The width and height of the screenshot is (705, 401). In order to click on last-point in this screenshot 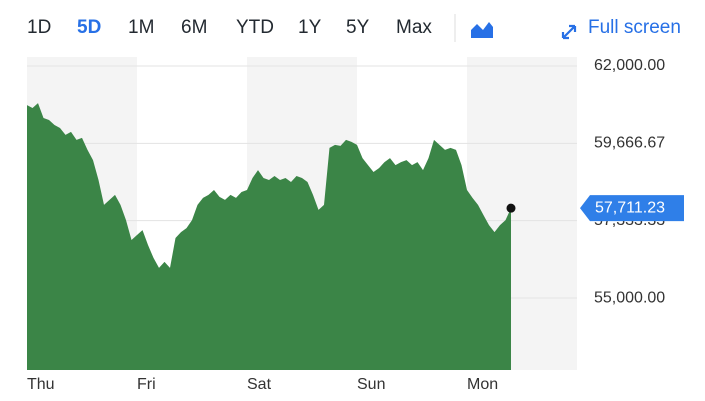, I will do `click(511, 208)`.